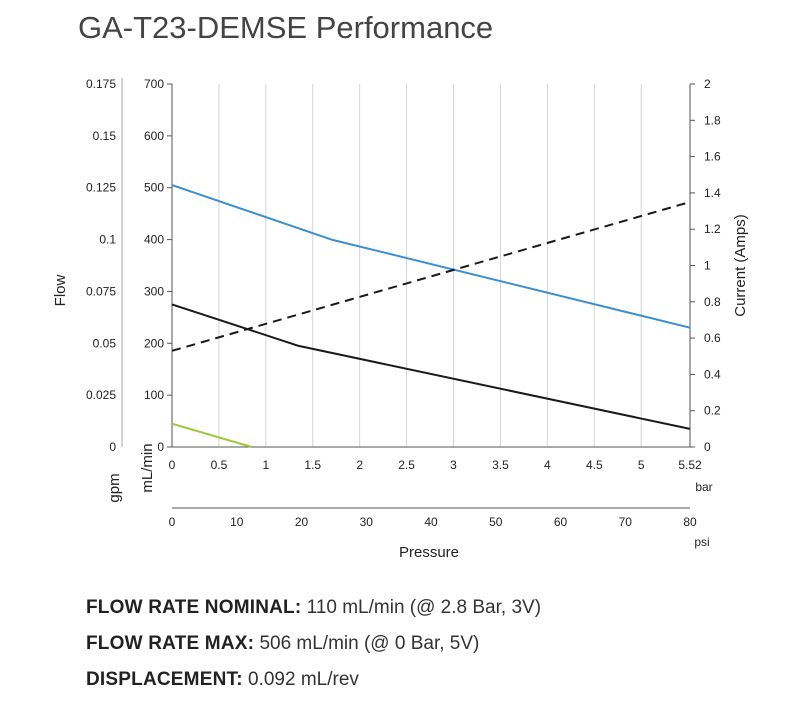 Image resolution: width=800 pixels, height=720 pixels. What do you see at coordinates (286, 27) in the screenshot?
I see `chart-title: GA-T23-DEMSE Performance` at bounding box center [286, 27].